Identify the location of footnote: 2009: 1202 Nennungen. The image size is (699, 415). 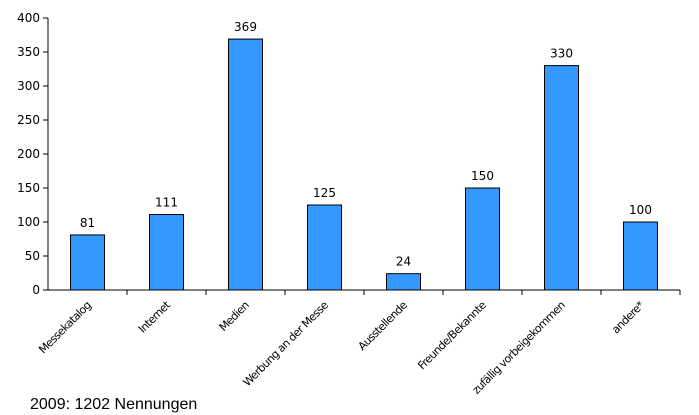
(114, 404).